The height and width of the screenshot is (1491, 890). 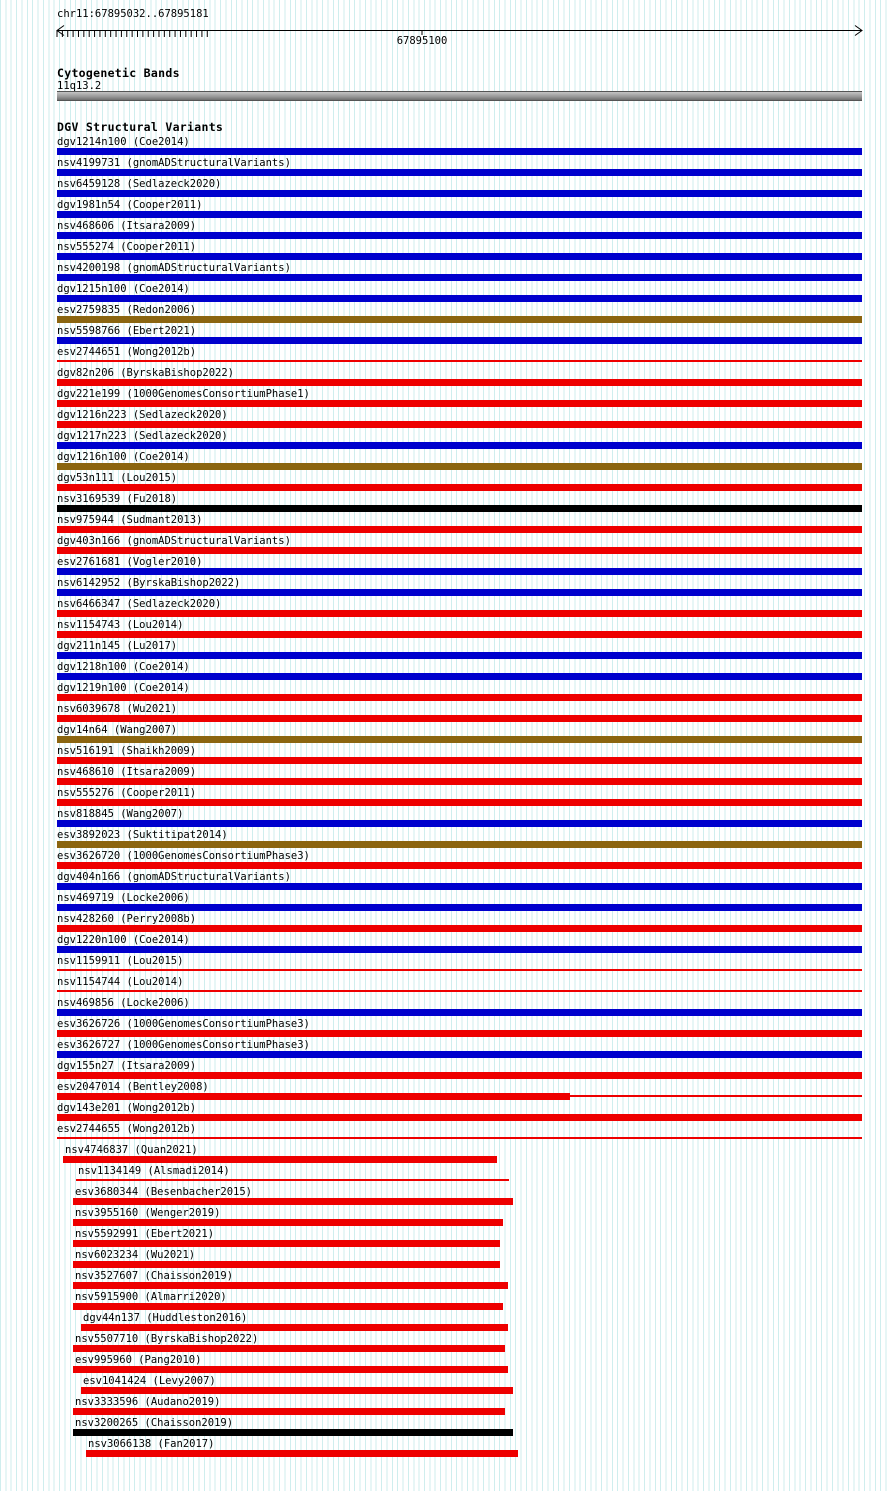 What do you see at coordinates (459, 96) in the screenshot?
I see `cytoband-bar` at bounding box center [459, 96].